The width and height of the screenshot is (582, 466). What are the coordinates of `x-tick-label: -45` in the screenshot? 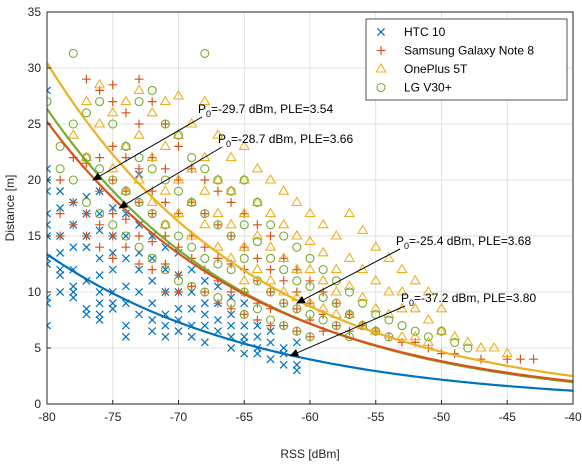 It's located at (508, 417).